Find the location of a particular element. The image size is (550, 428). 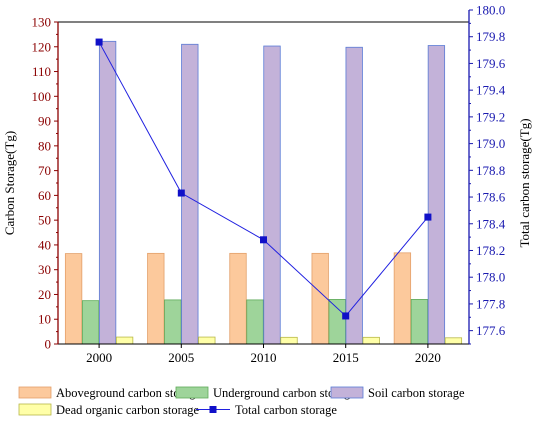

y2-tick-label: 178.2 is located at coordinates (490, 250).